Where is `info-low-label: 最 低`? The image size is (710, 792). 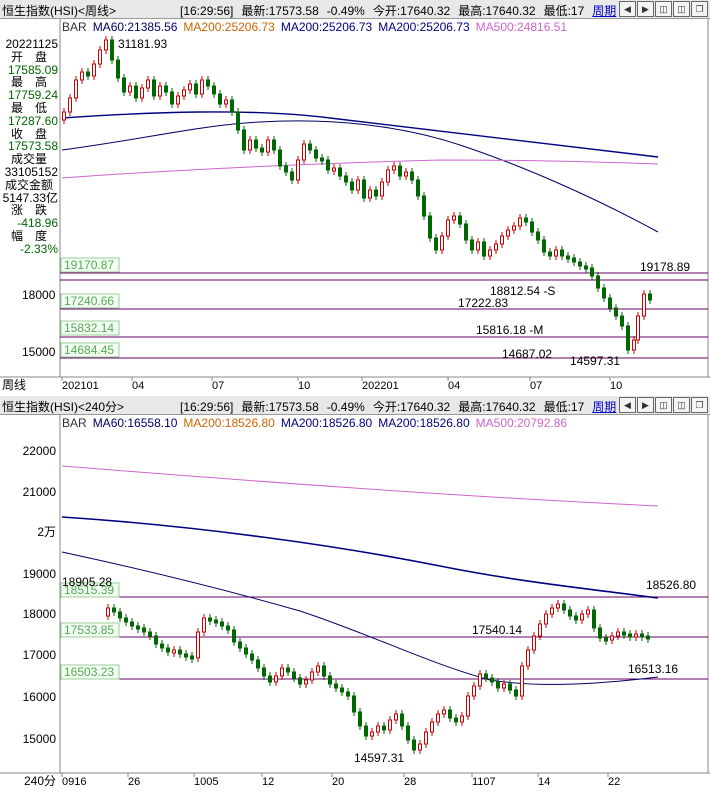 info-low-label: 最 低 is located at coordinates (28, 108).